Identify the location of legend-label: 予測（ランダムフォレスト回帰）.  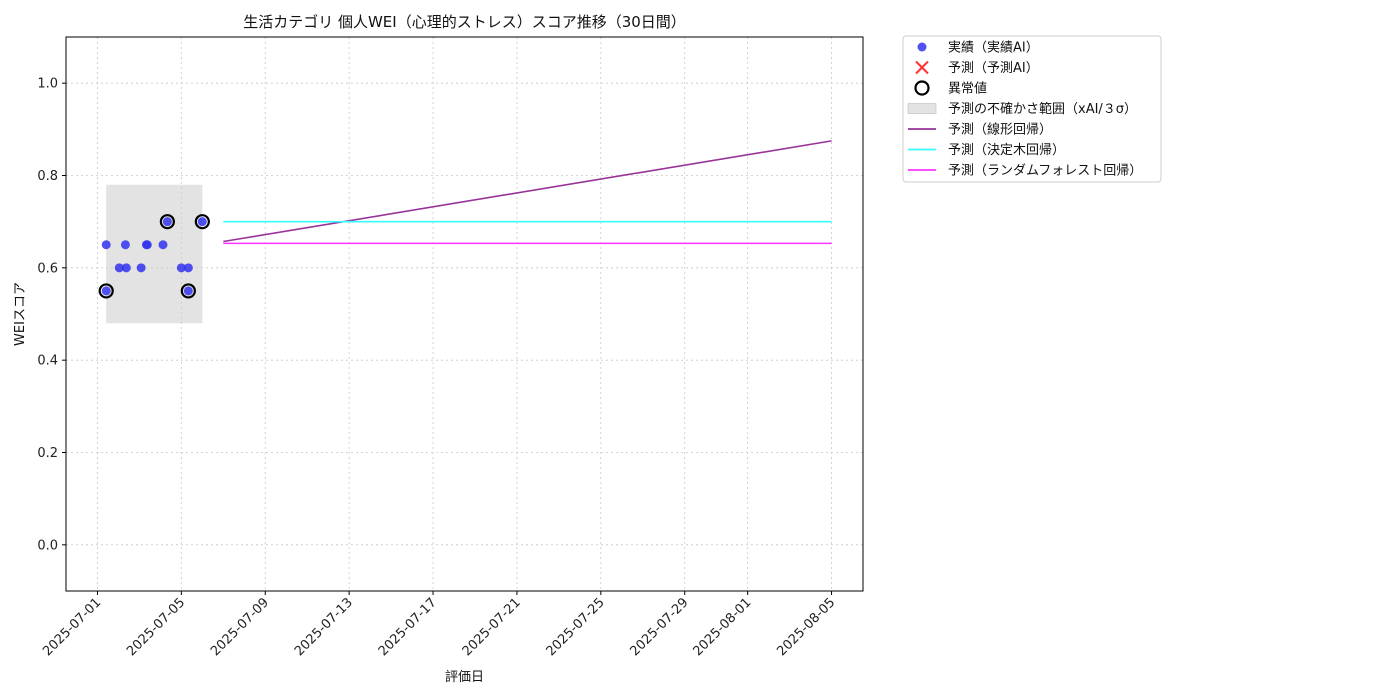
(1045, 171).